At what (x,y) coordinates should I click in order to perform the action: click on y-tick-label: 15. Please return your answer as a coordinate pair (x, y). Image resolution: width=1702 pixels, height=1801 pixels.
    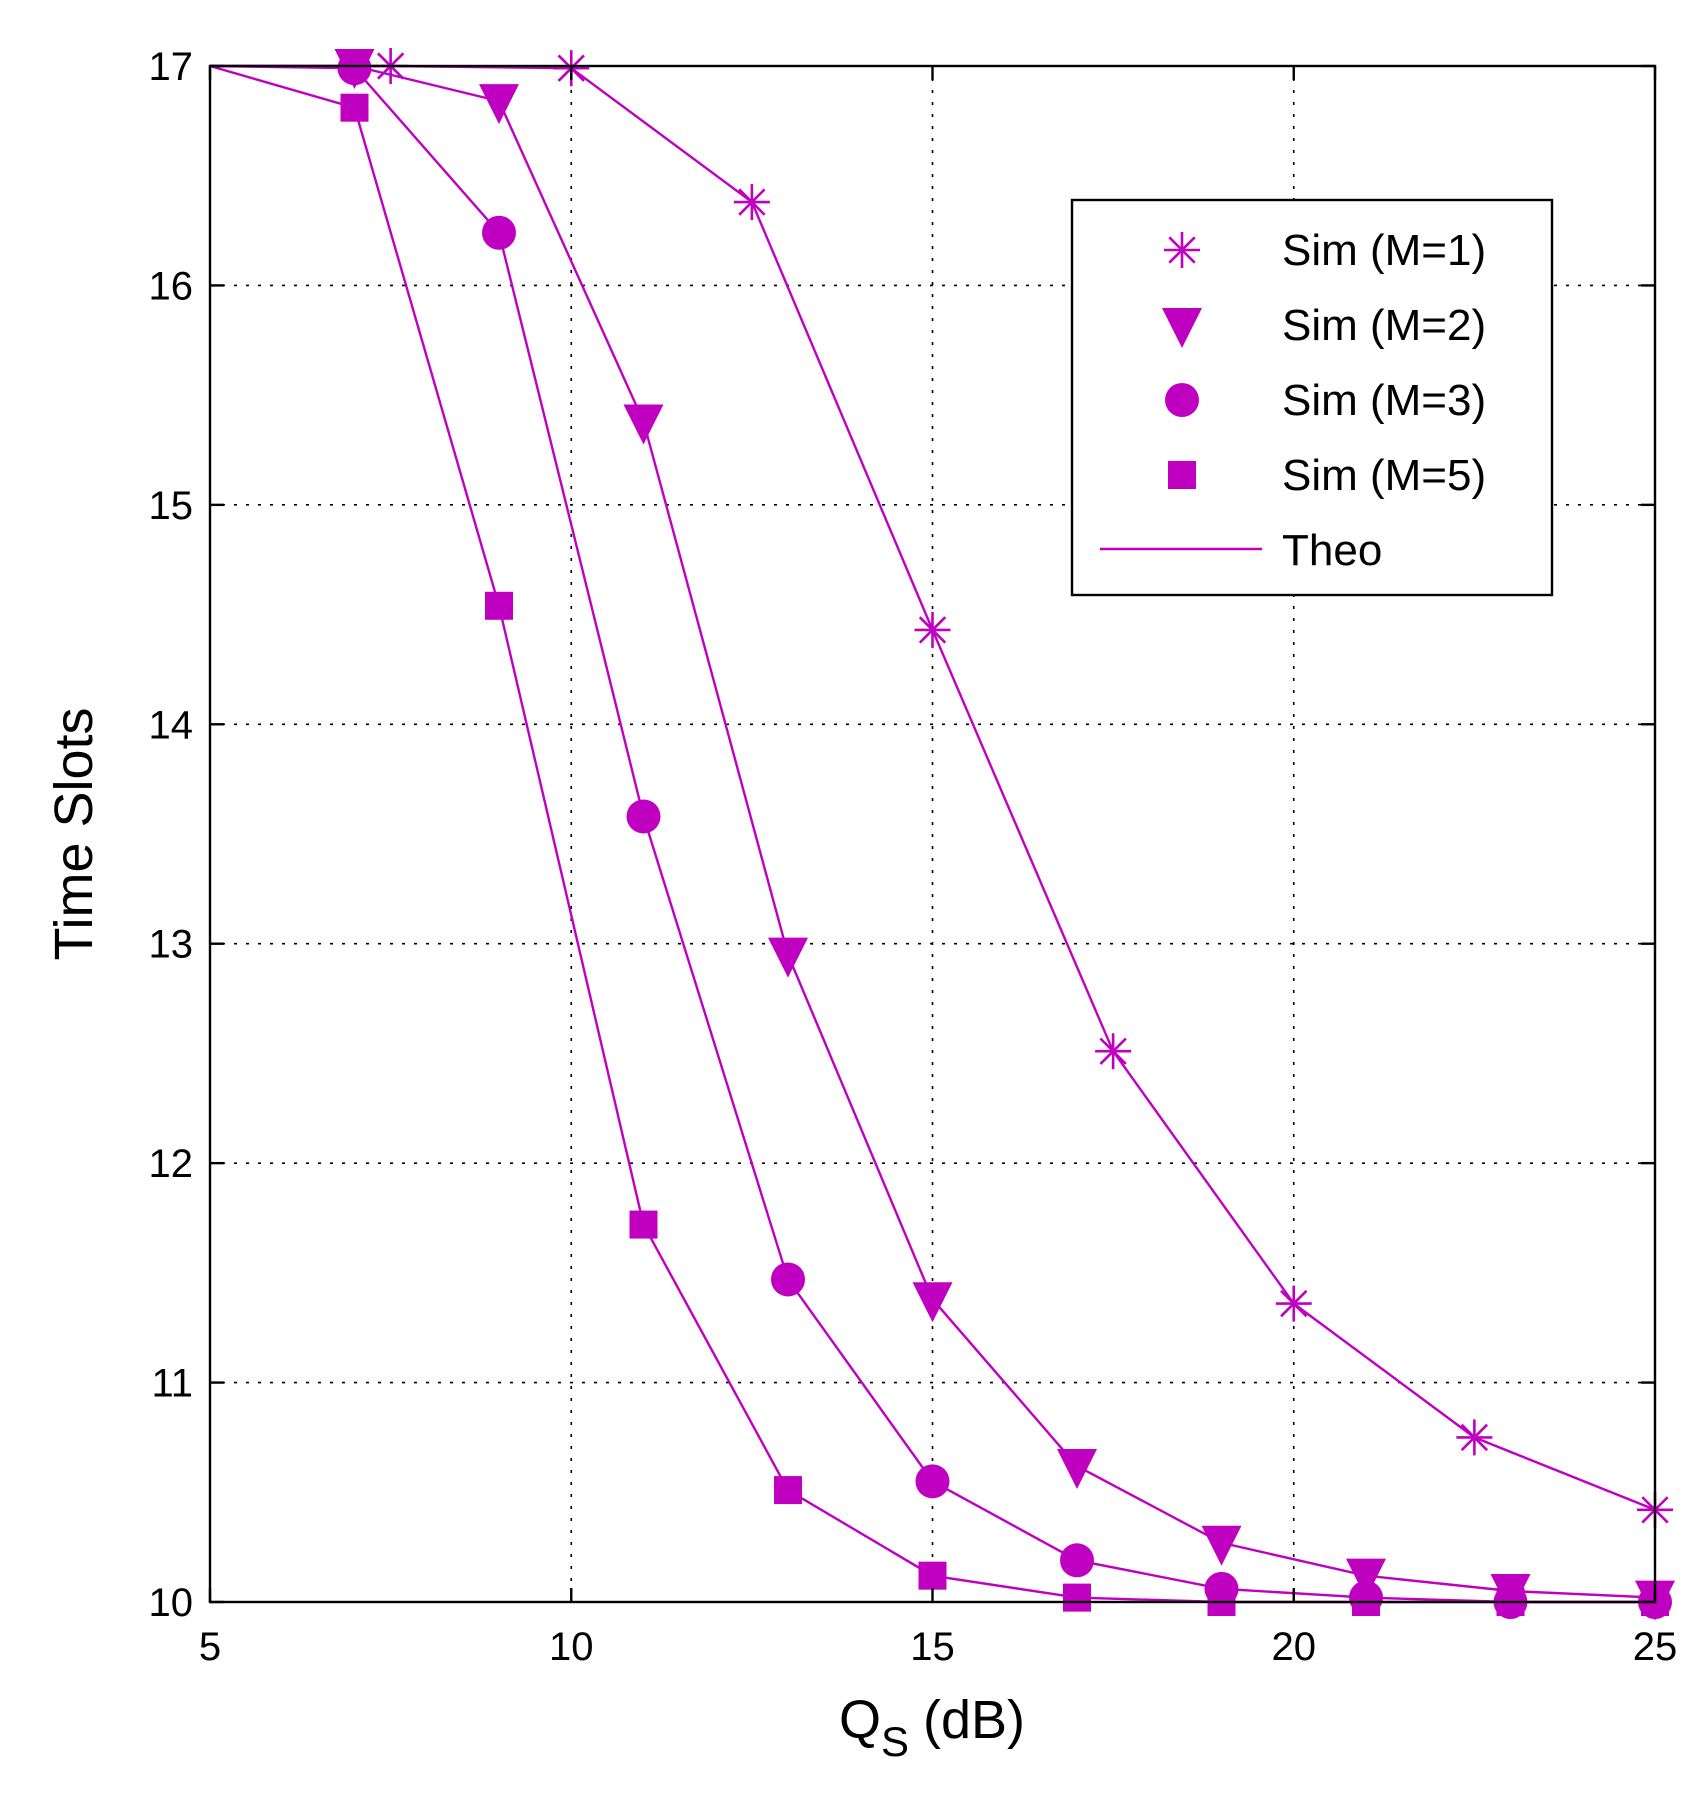
    Looking at the image, I should click on (171, 506).